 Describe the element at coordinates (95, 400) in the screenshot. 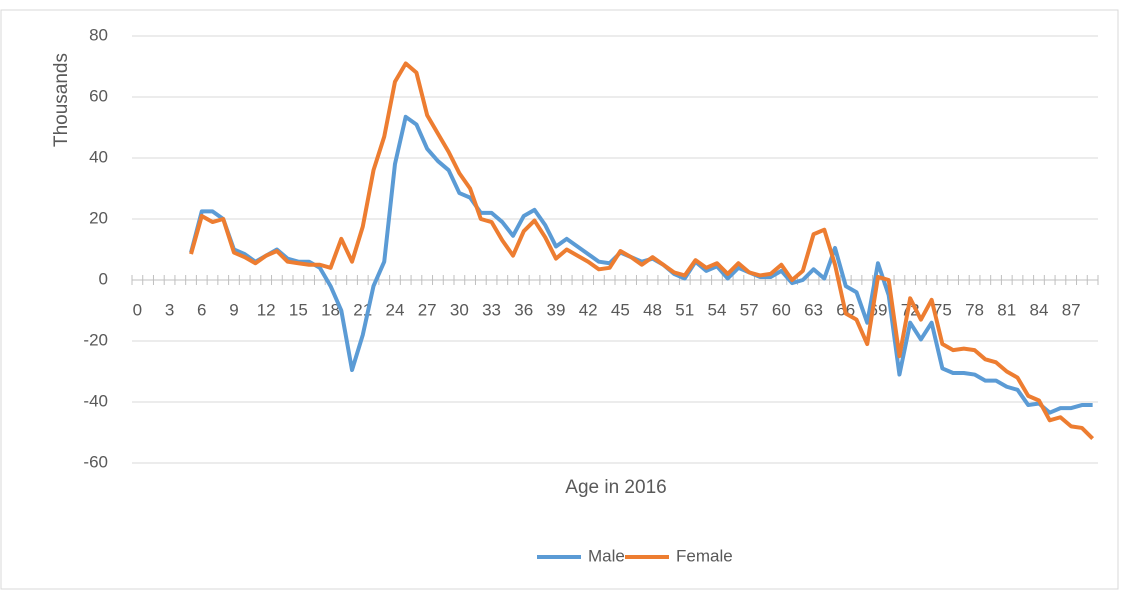

I see `y-tick-label: -40` at that location.